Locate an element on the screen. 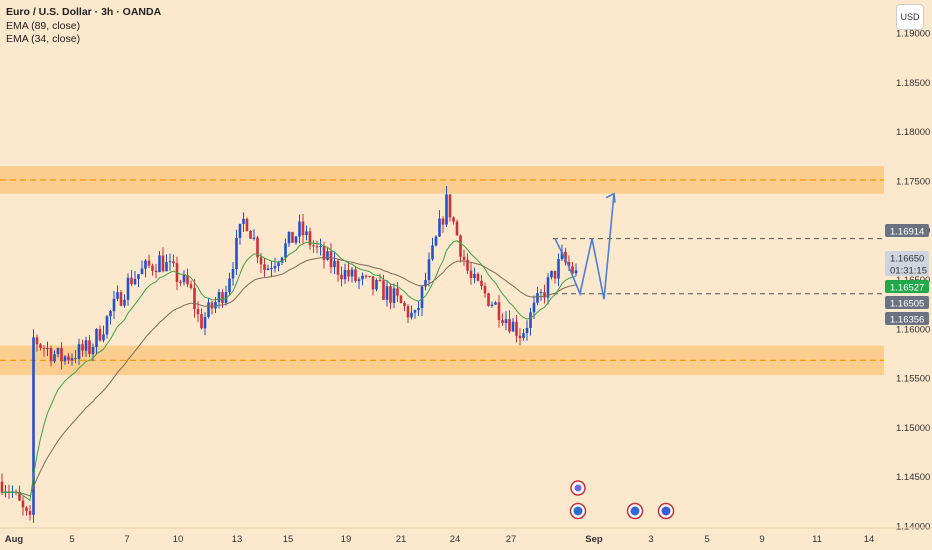  y-tick-label: 1.18000 is located at coordinates (913, 132).